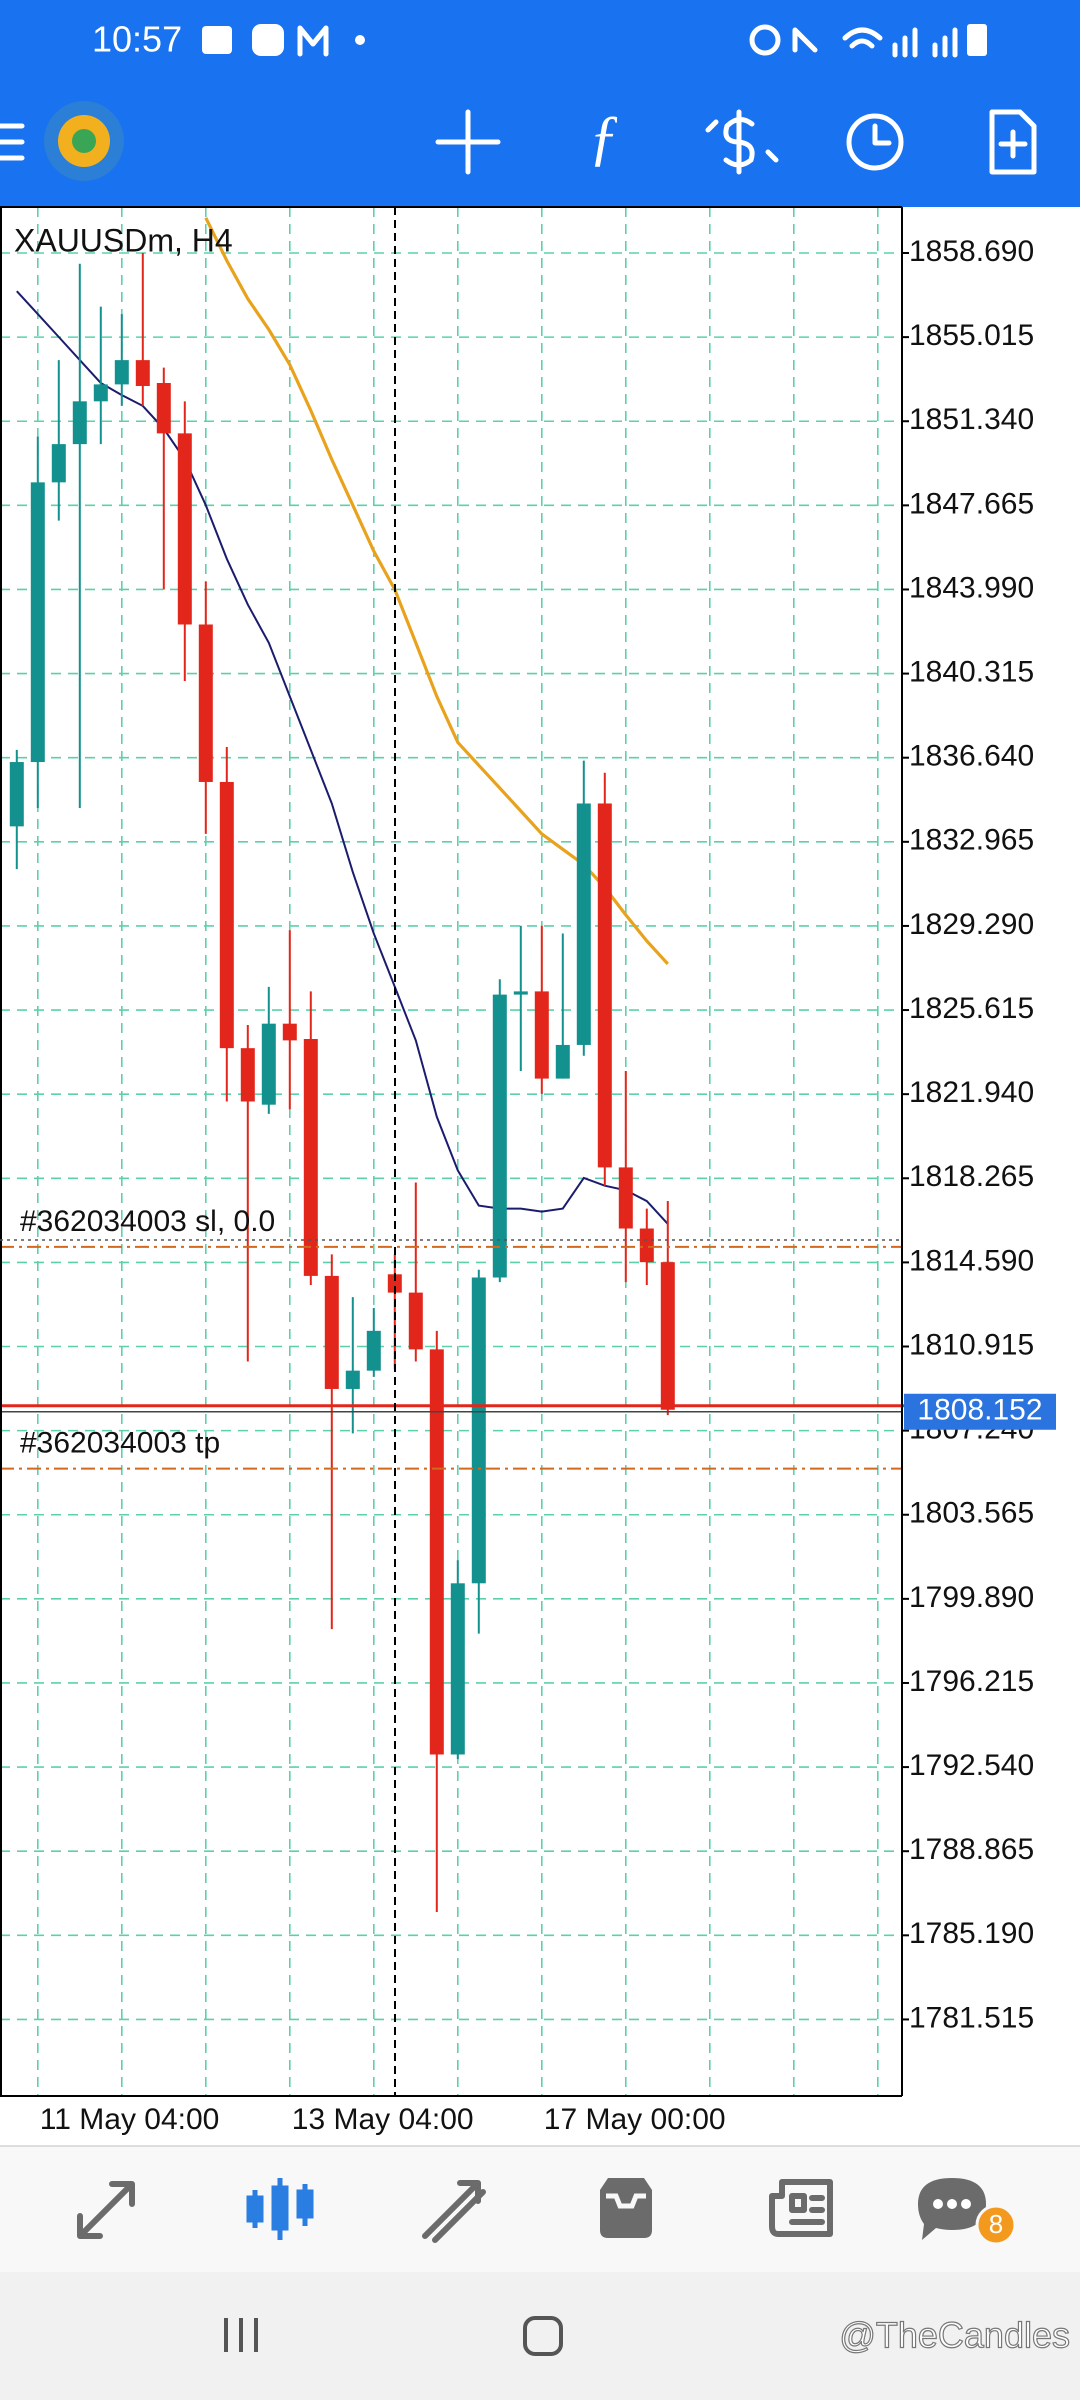 This screenshot has height=2400, width=1080. What do you see at coordinates (12, 142) in the screenshot?
I see `menu-button` at bounding box center [12, 142].